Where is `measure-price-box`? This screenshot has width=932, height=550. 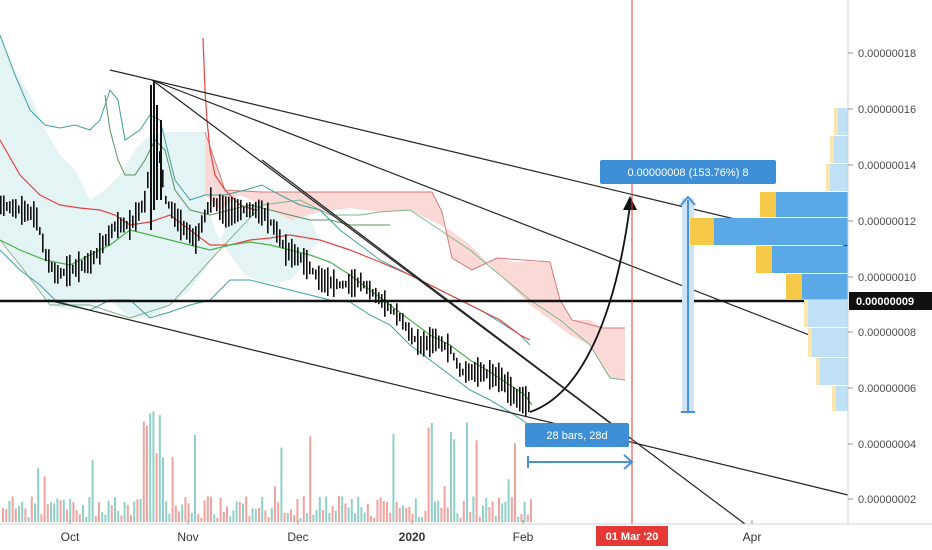 measure-price-box is located at coordinates (688, 172).